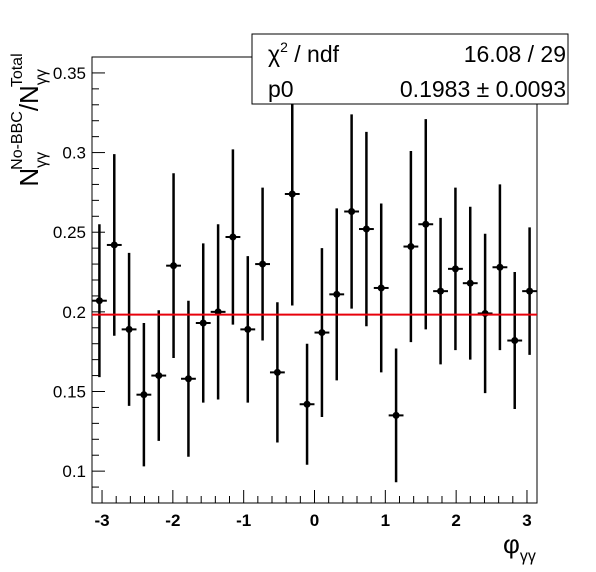 This screenshot has width=596, height=572. What do you see at coordinates (304, 53) in the screenshot?
I see `stats-chi2-label: χ2 / ndf` at bounding box center [304, 53].